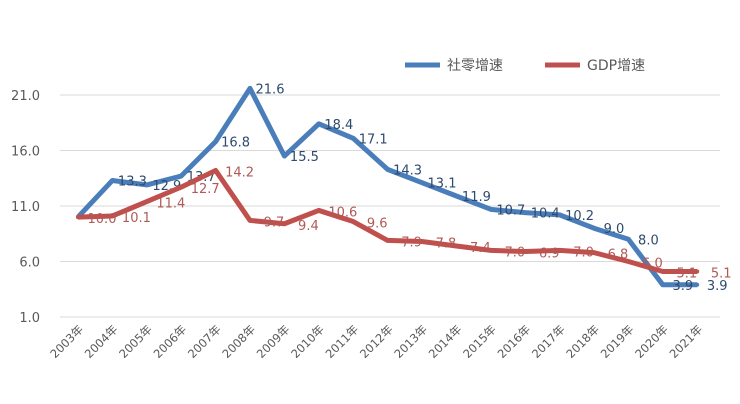 Image resolution: width=740 pixels, height=404 pixels. I want to click on data-label: 6.9, so click(549, 254).